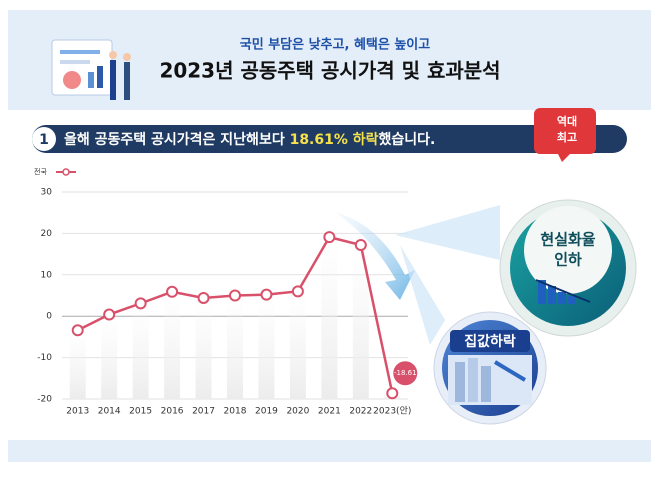  I want to click on headline-bar, so click(329, 139).